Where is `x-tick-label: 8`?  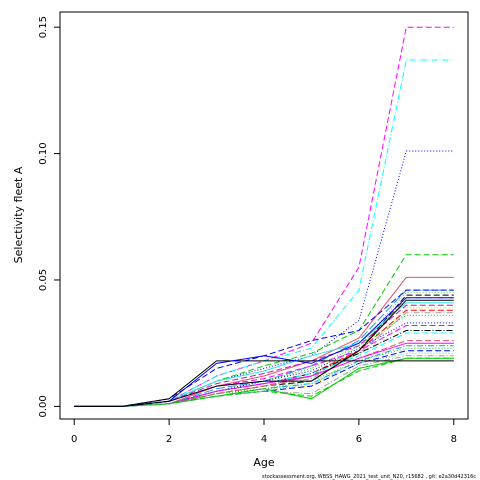
x-tick-label: 8 is located at coordinates (454, 439).